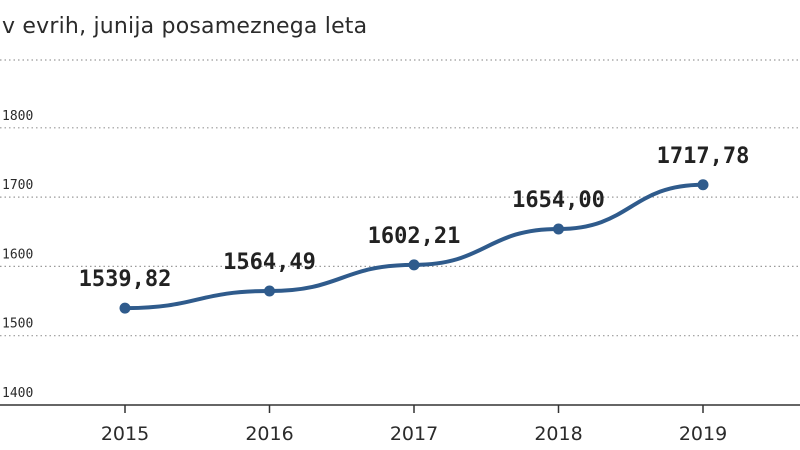 The image size is (800, 450). What do you see at coordinates (125, 434) in the screenshot?
I see `x-tick-label-2015: 2015` at bounding box center [125, 434].